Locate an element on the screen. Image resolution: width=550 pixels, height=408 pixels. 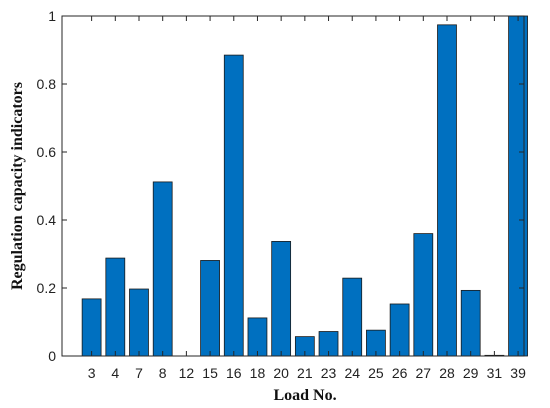
y-tick-label: 0.8 is located at coordinates (47, 84).